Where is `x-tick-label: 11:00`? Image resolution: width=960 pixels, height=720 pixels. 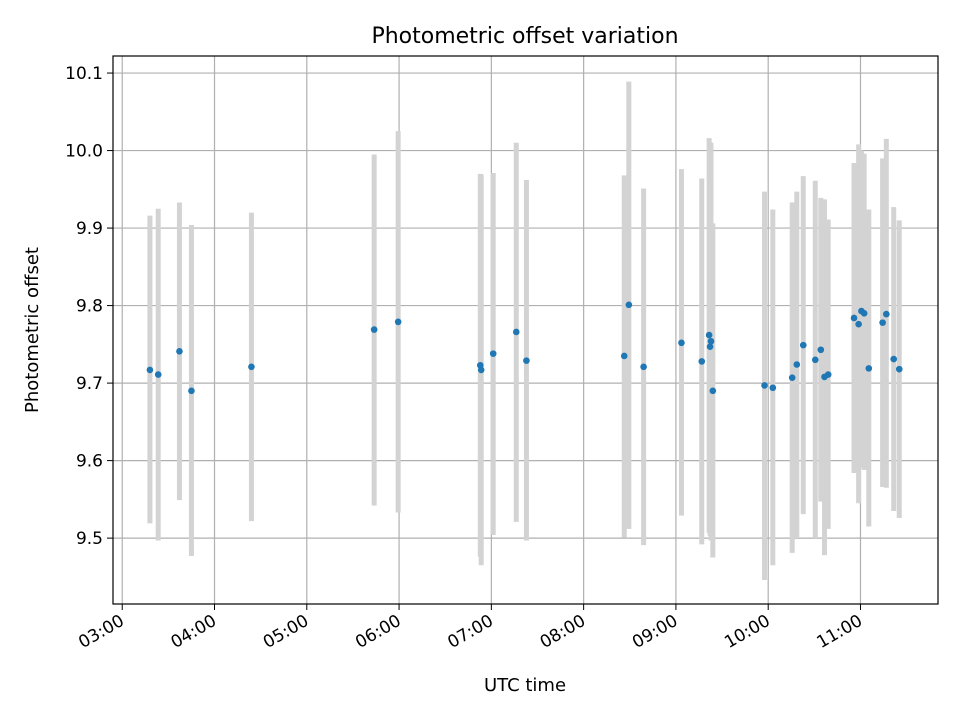 x-tick-label: 11:00 is located at coordinates (840, 632).